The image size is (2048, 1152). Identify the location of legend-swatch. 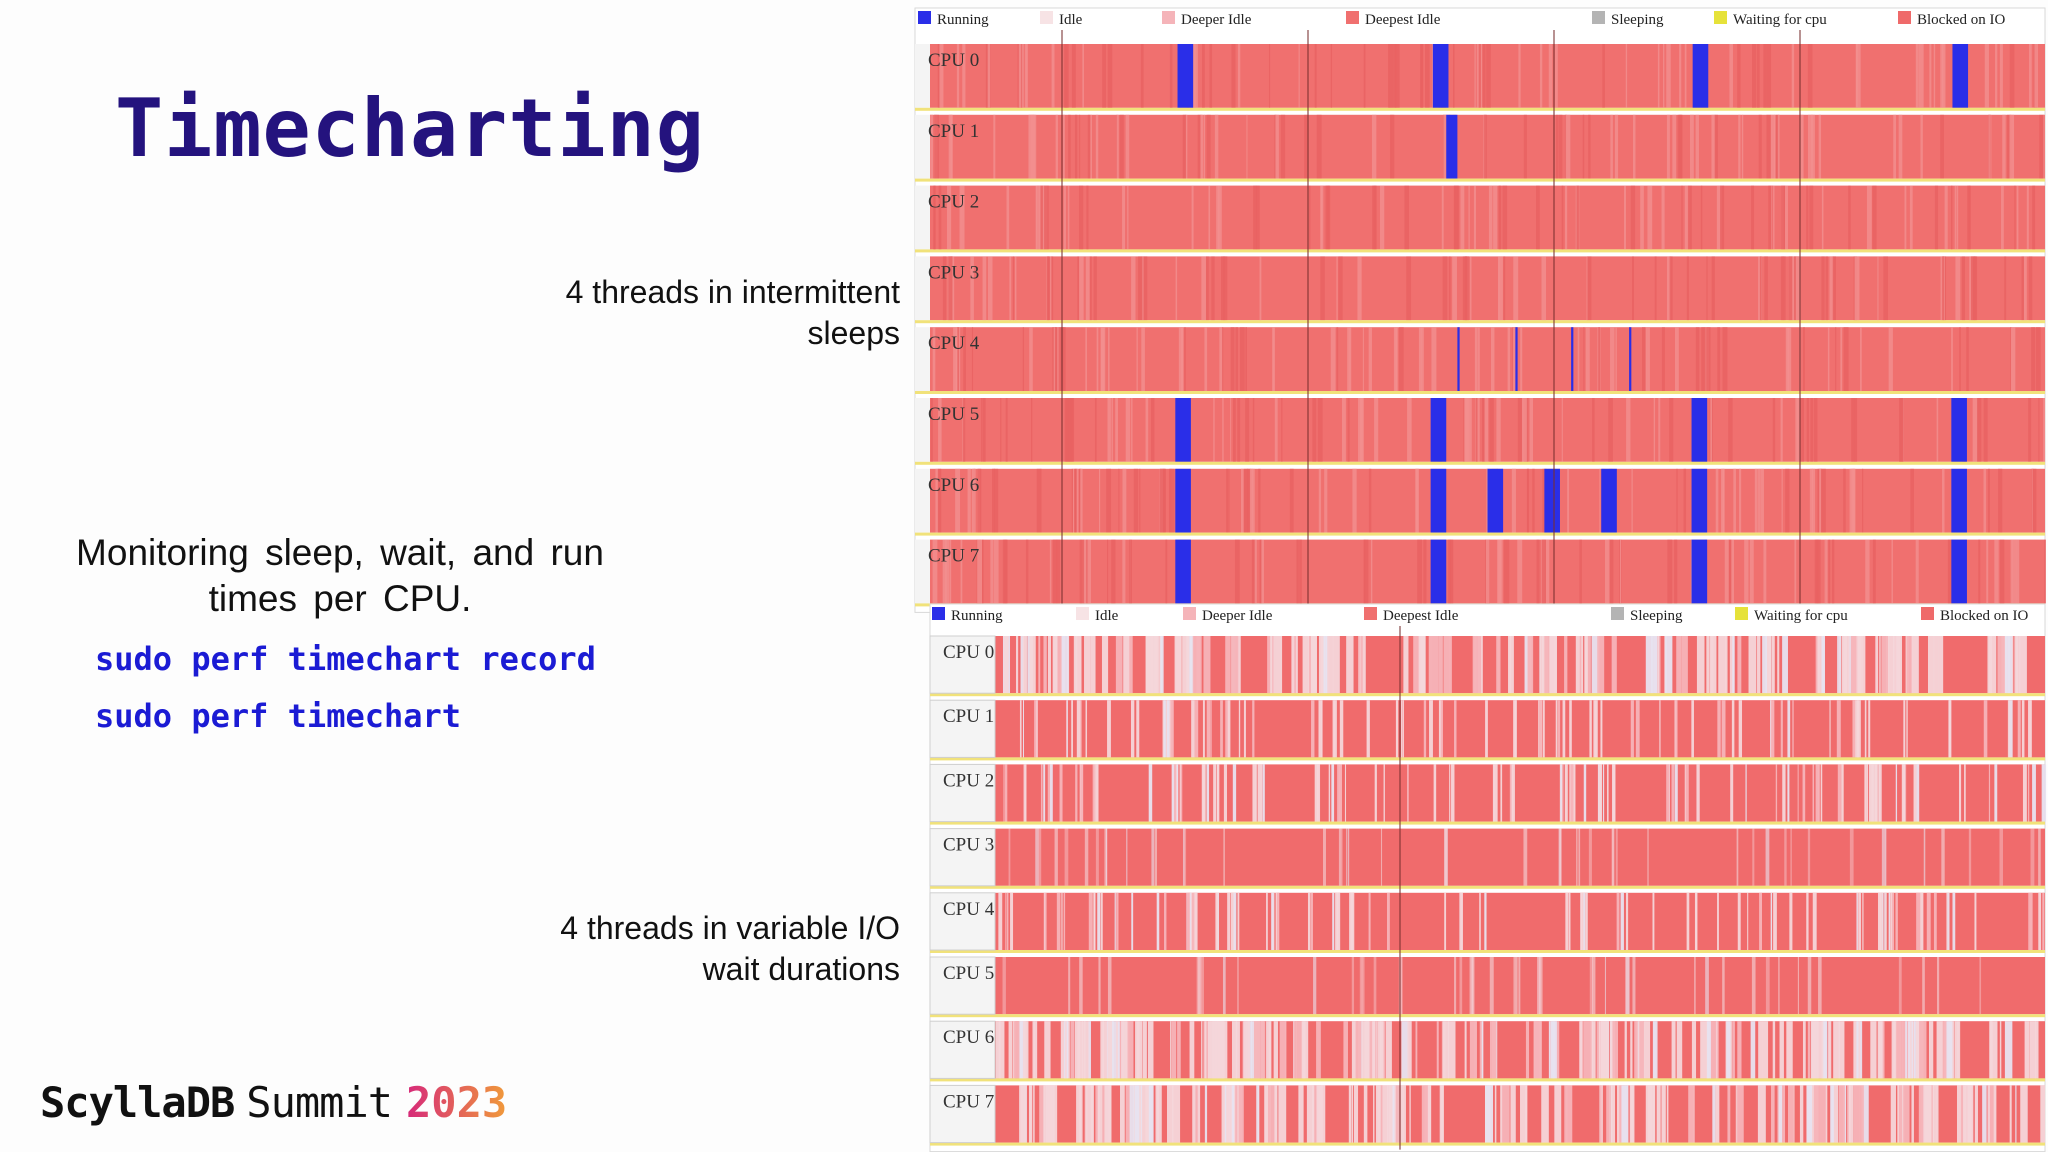
(1168, 17).